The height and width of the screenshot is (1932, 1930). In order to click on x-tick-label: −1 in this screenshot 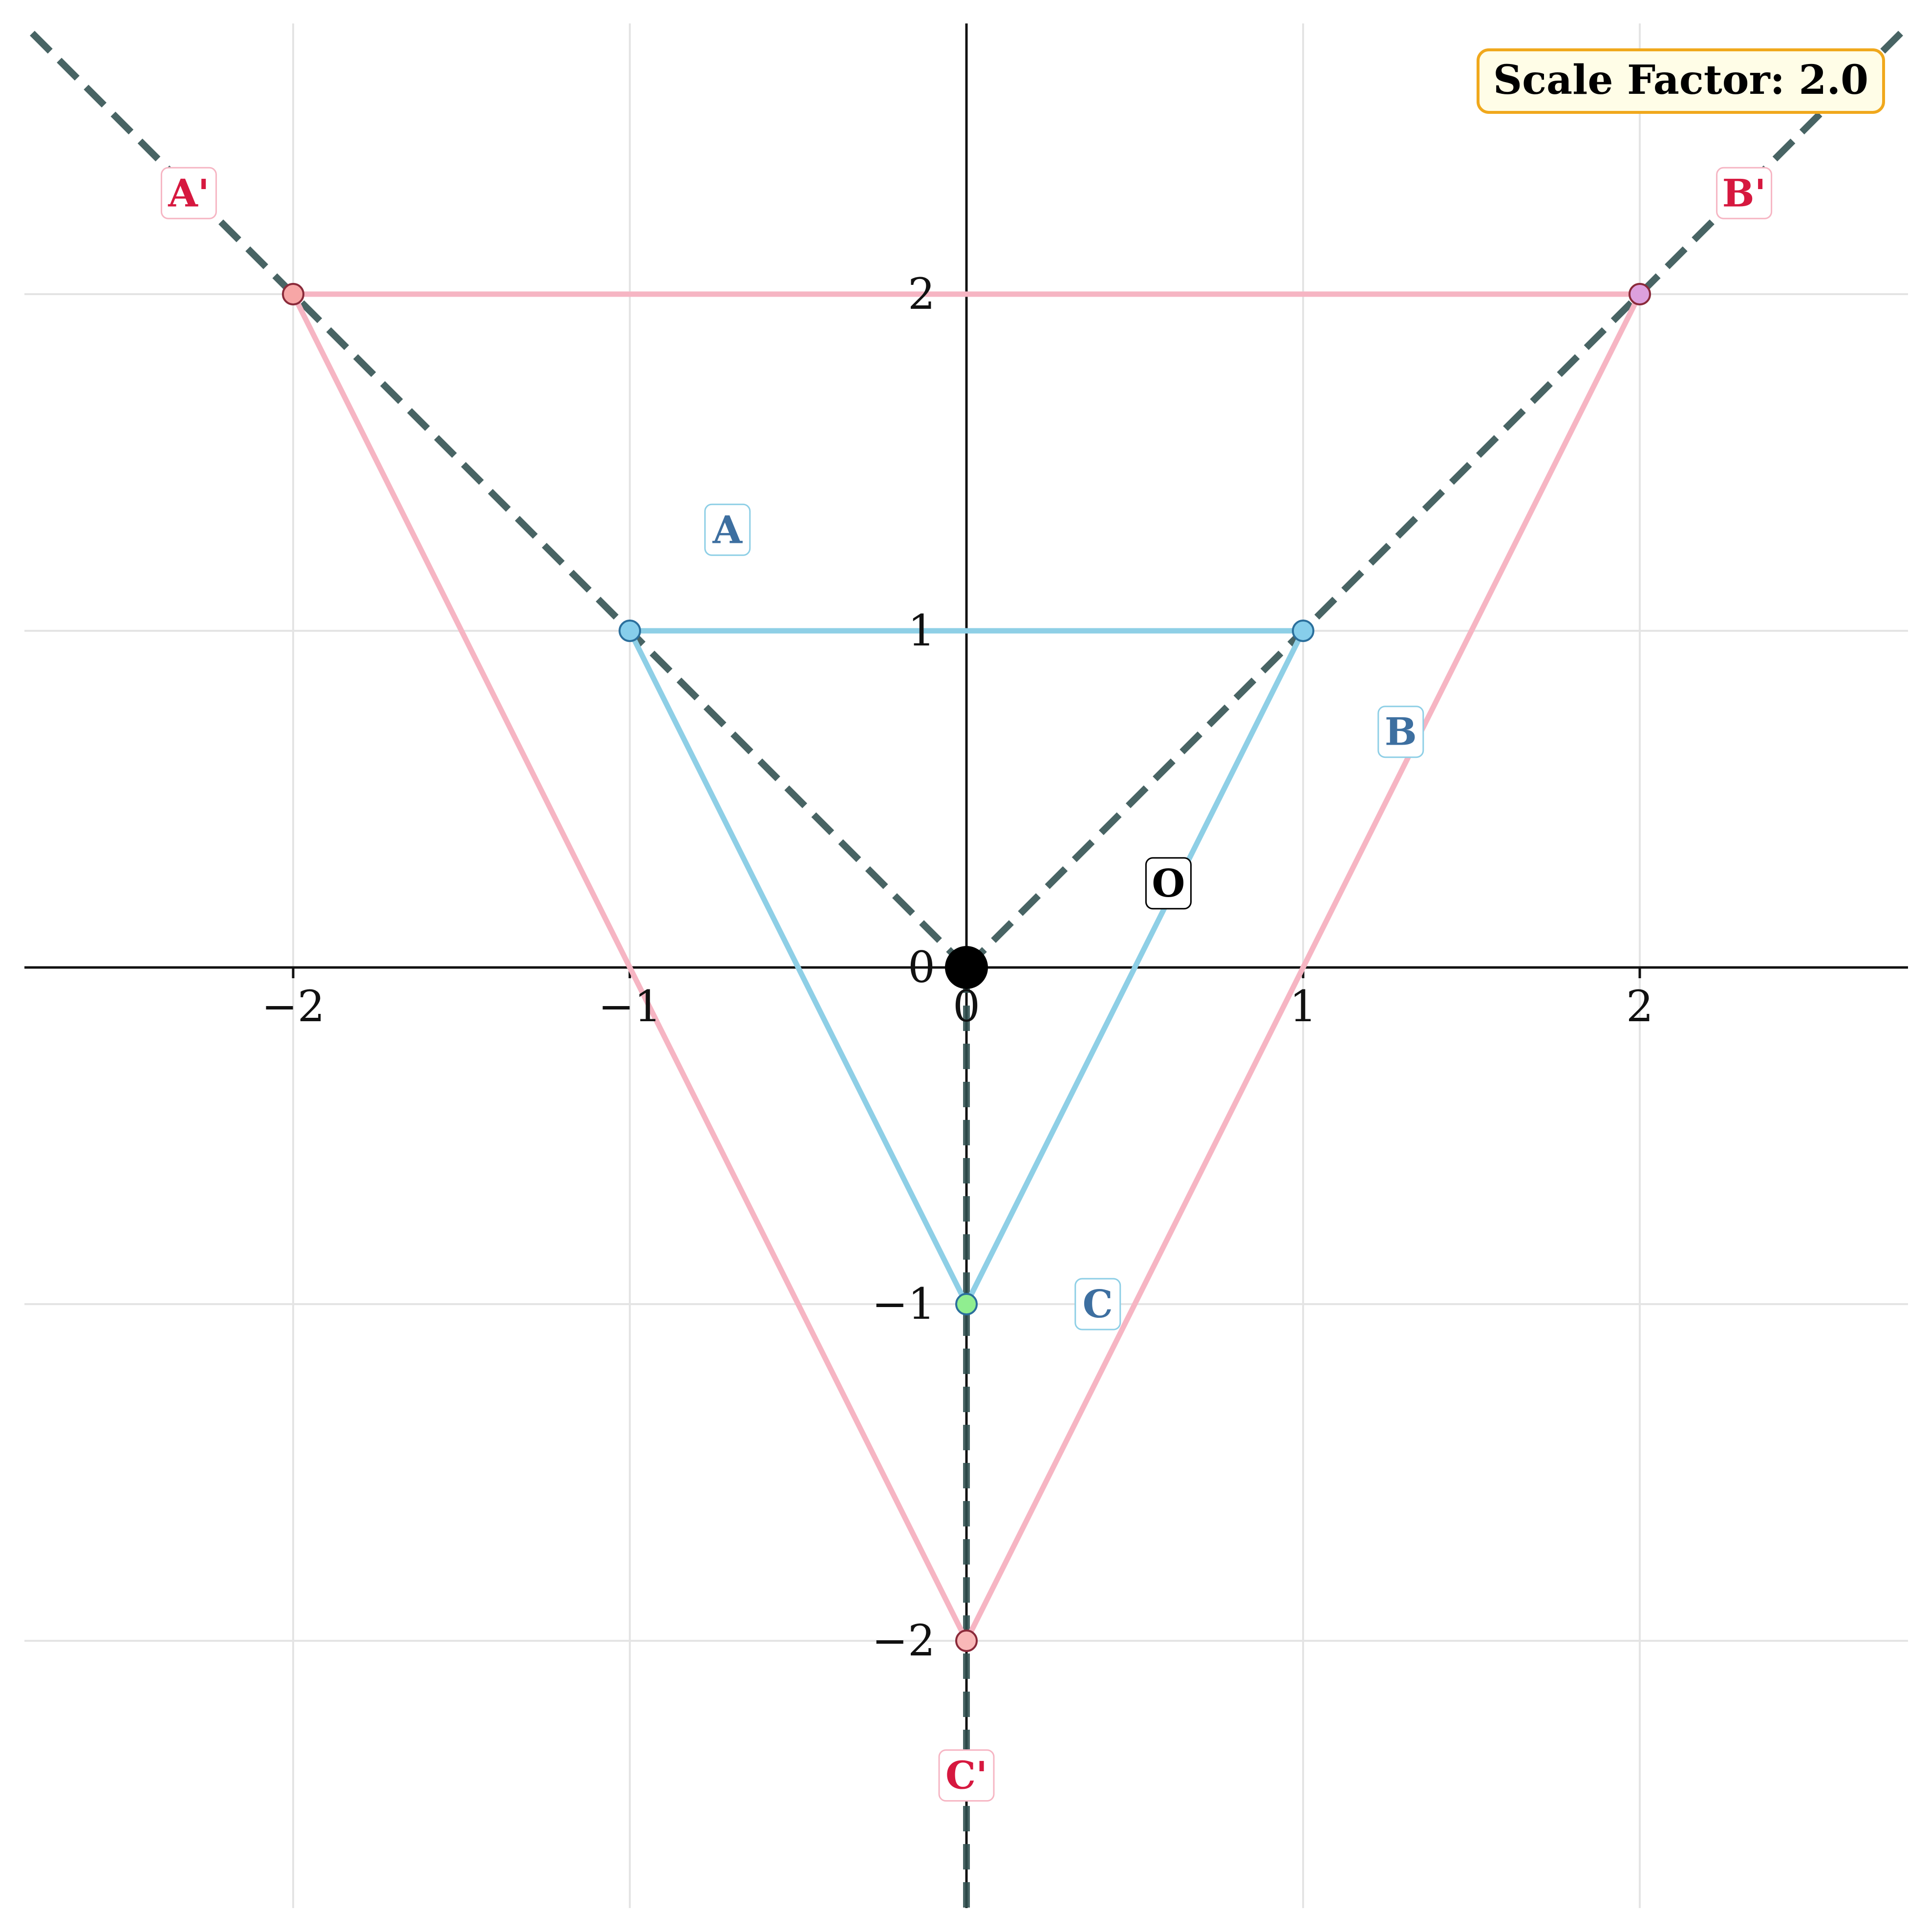, I will do `click(630, 1006)`.